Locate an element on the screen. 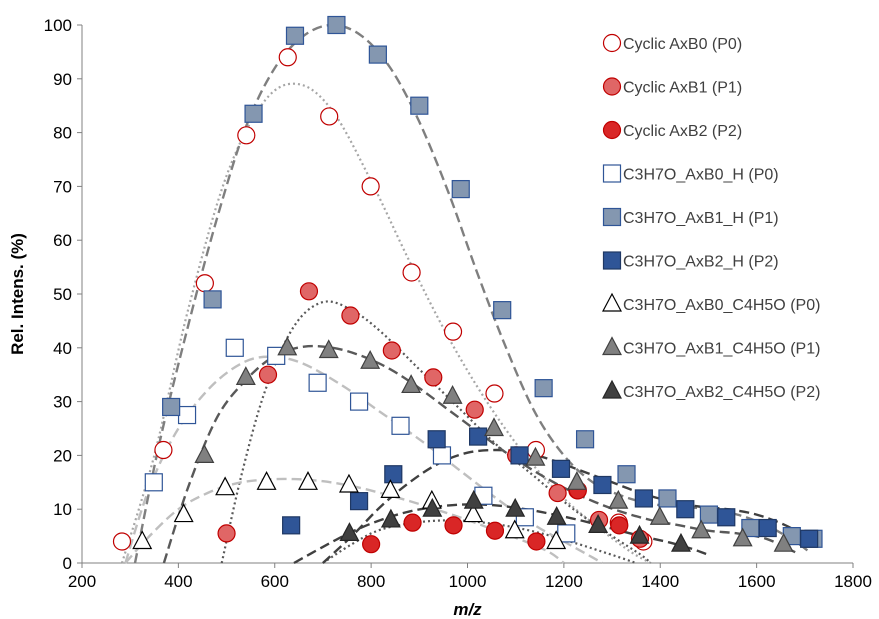  series-6-points is located at coordinates (349, 510).